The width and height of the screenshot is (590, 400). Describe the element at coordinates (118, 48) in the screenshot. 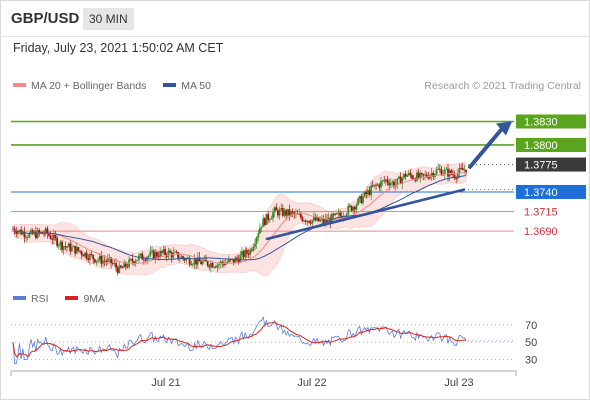

I see `chart-datetime: Friday, July 23, 2021 1:50:02 AM CET` at that location.